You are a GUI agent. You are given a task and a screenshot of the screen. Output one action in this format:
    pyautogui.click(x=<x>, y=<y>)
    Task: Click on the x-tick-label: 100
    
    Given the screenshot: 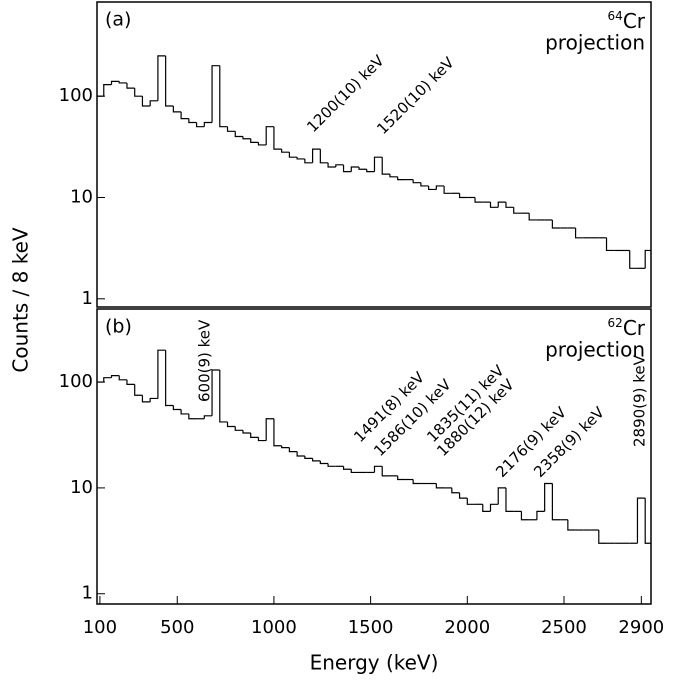 What is the action you would take?
    pyautogui.click(x=100, y=627)
    